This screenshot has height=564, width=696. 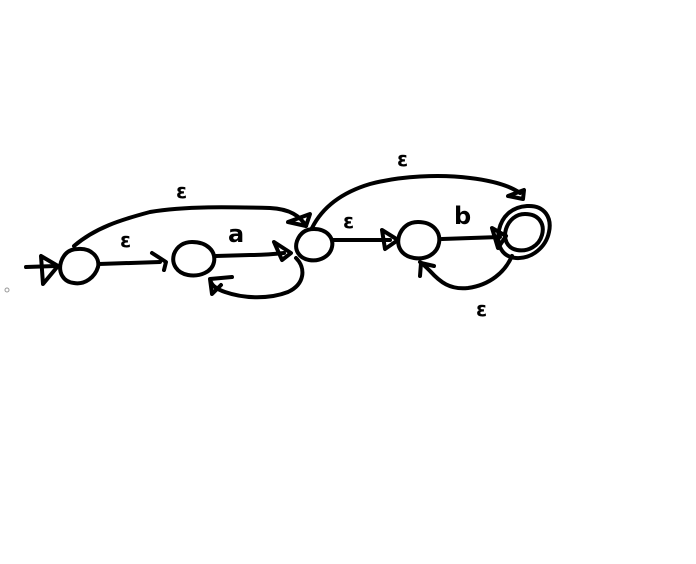 What do you see at coordinates (194, 259) in the screenshot?
I see `state-s1` at bounding box center [194, 259].